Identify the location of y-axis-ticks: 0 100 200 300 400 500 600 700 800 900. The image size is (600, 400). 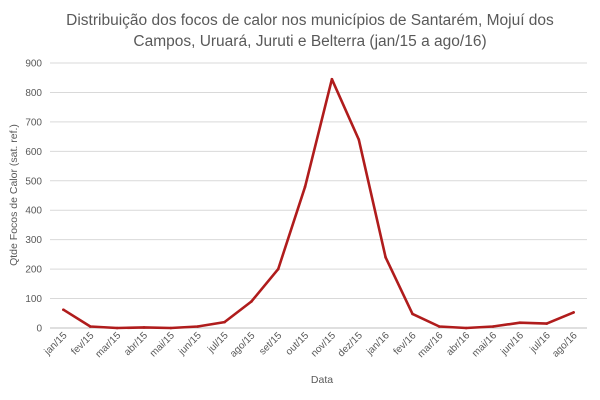
(33, 197).